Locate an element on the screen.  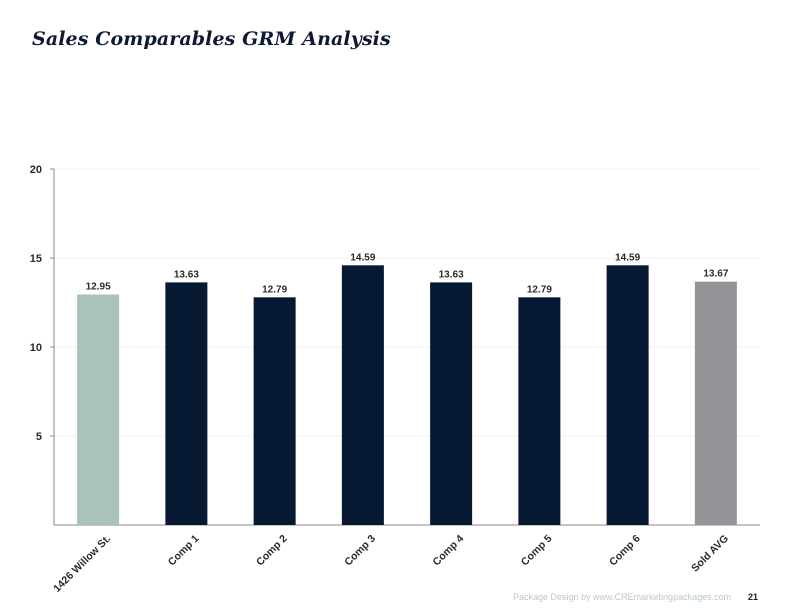
category-label: 1426 Willow St. is located at coordinates (82, 564).